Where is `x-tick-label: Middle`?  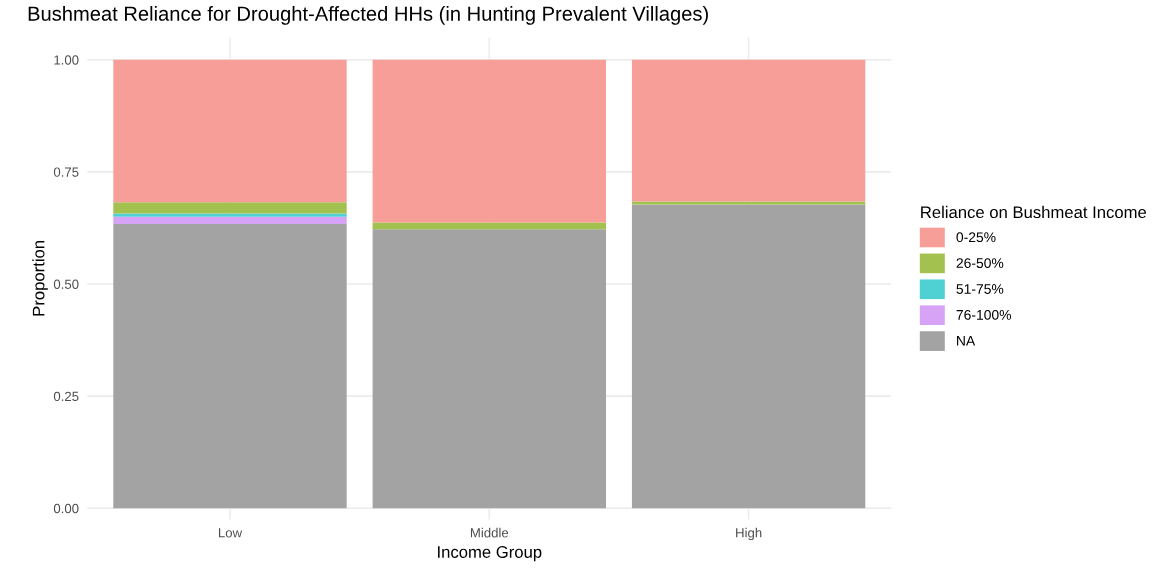
x-tick-label: Middle is located at coordinates (489, 532).